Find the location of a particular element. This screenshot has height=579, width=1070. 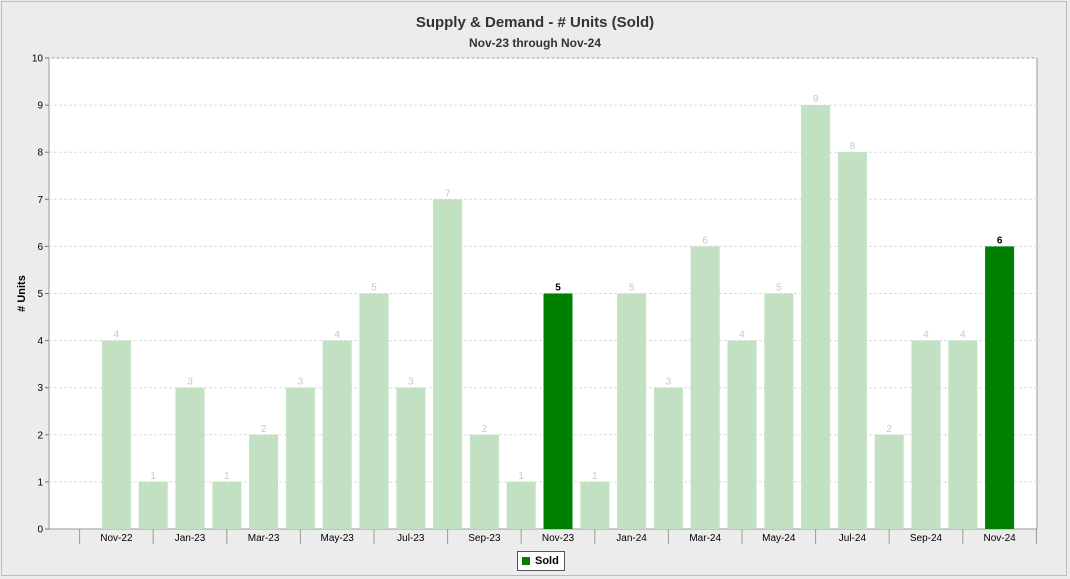

data-label-Nov-22: 4 is located at coordinates (117, 335).